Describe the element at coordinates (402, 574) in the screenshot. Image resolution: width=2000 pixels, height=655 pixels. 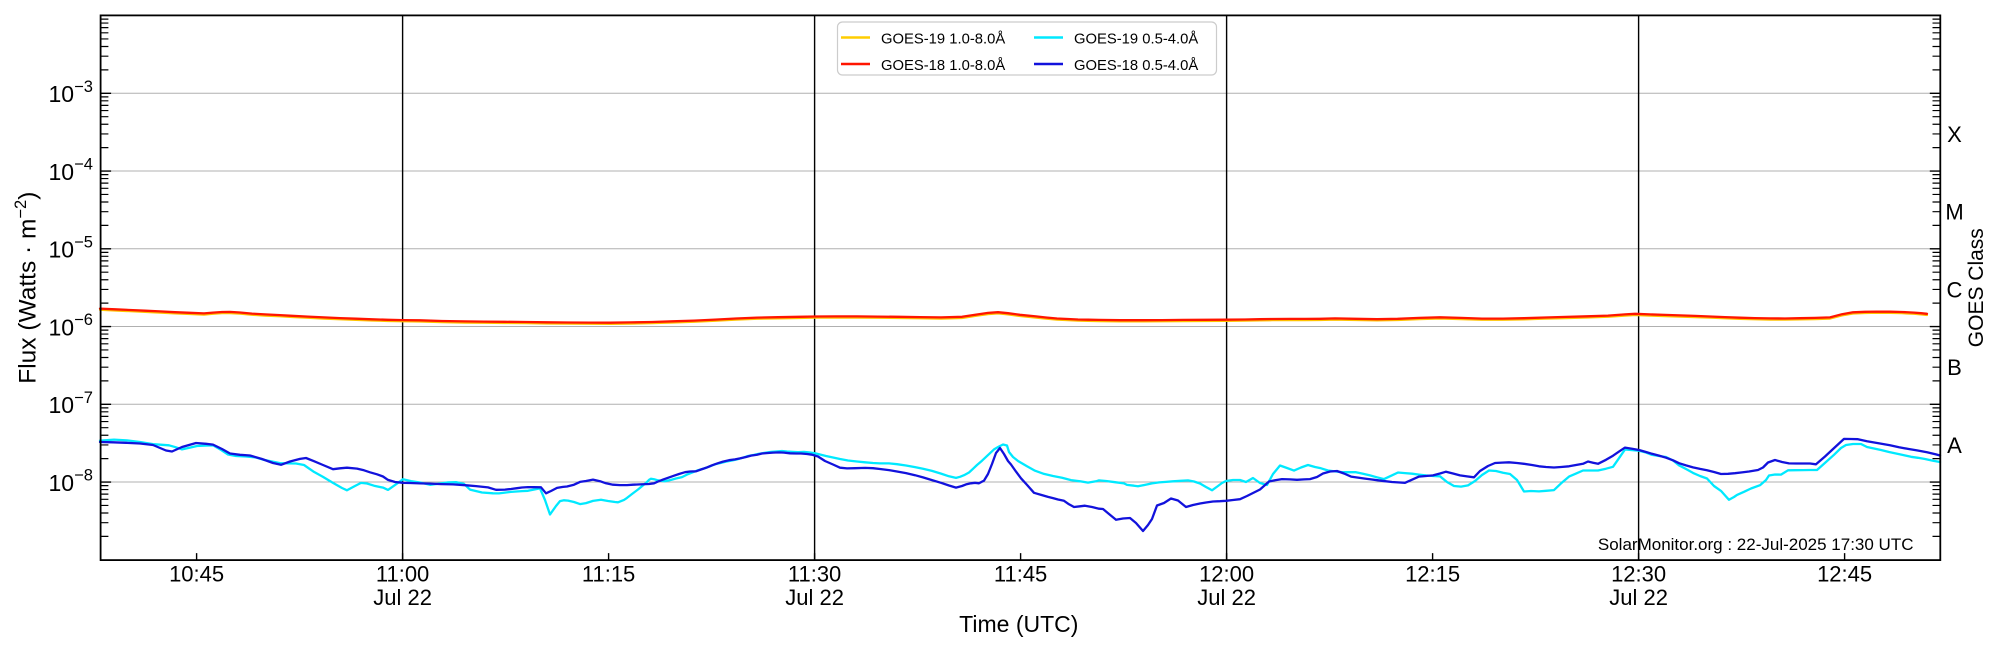
I see `svg-text: 11:00` at that location.